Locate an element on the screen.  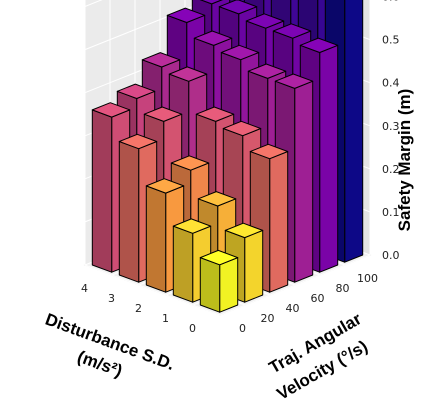
x-tick-label: 0 is located at coordinates (192, 328).